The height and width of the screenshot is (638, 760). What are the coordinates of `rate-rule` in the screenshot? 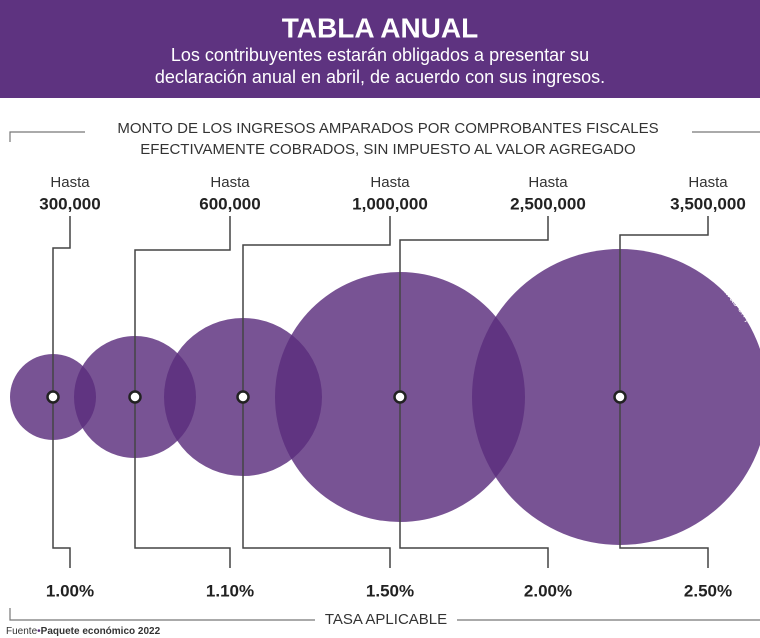 It's located at (162, 614).